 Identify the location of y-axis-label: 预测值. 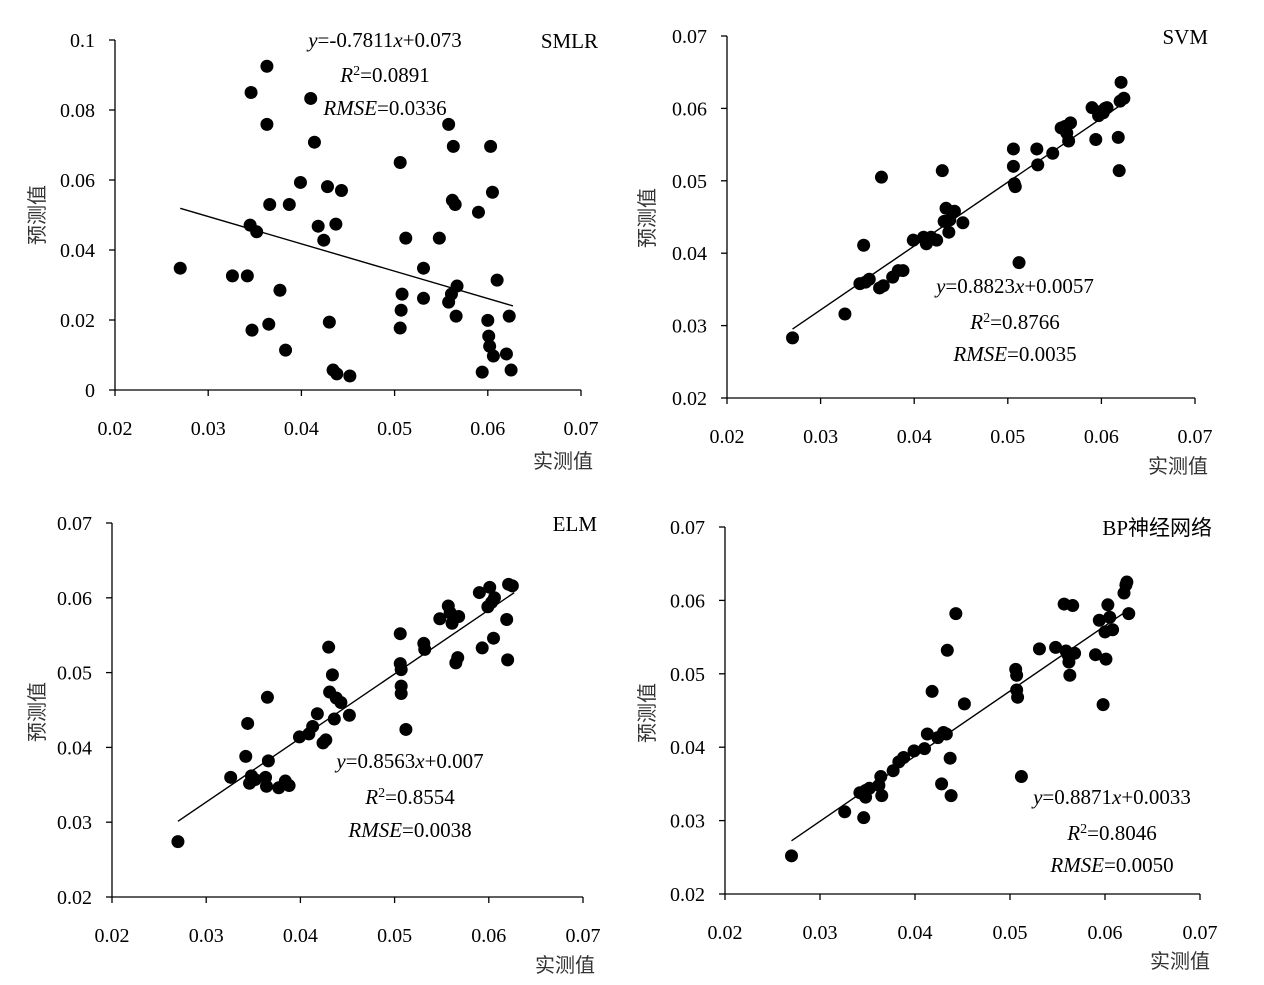
(37, 215).